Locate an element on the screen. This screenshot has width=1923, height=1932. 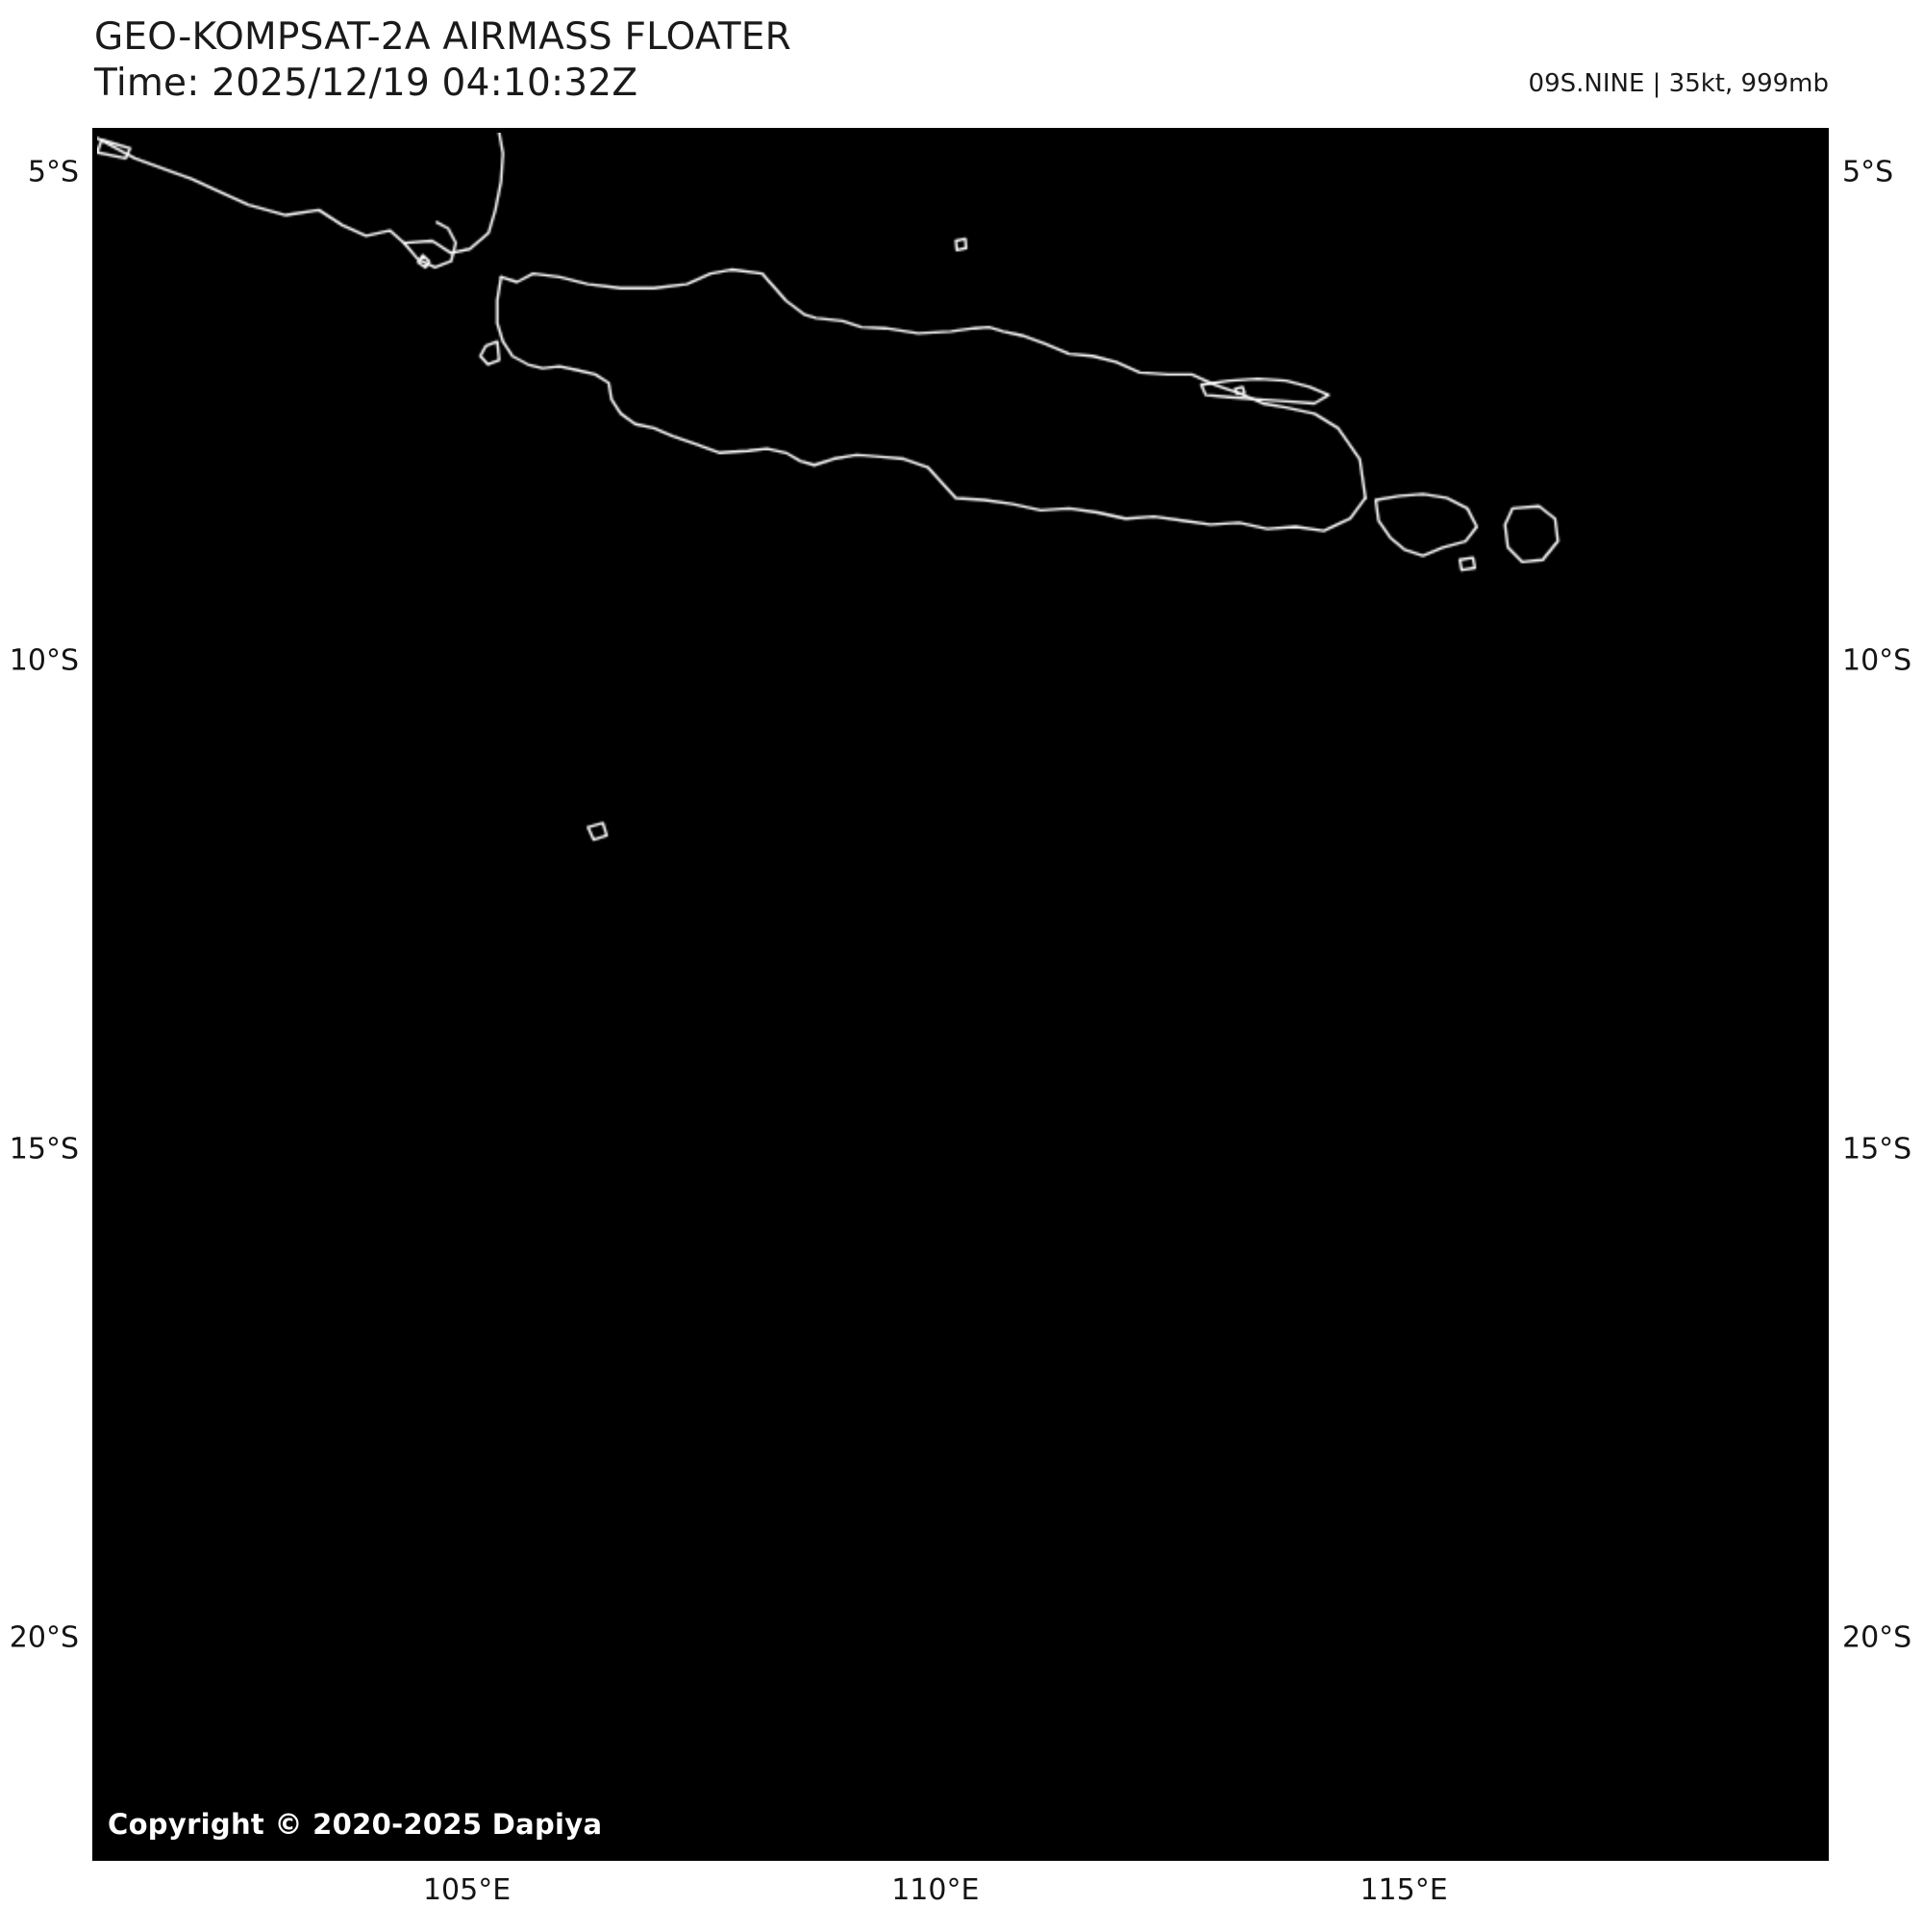
lat-tick-right-0: 5°S is located at coordinates (1868, 172).